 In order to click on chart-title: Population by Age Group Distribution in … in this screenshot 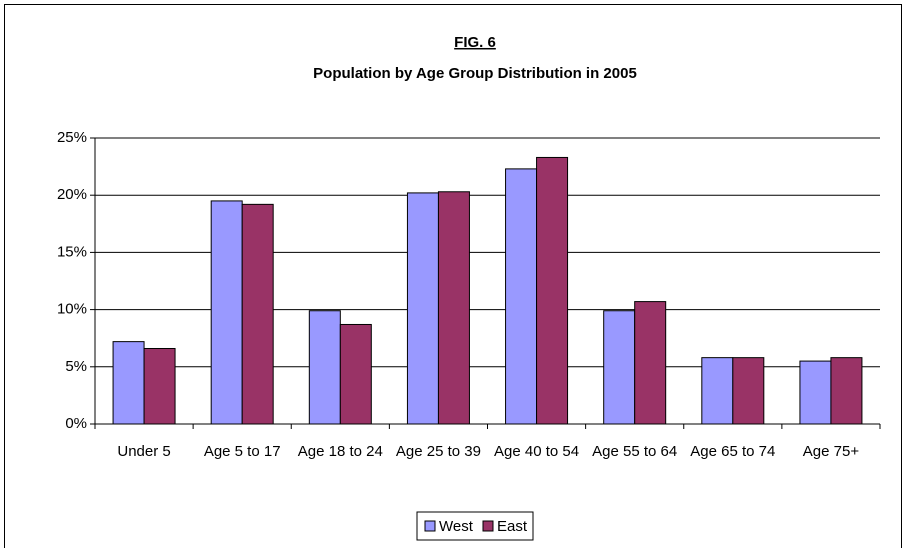, I will do `click(475, 73)`.